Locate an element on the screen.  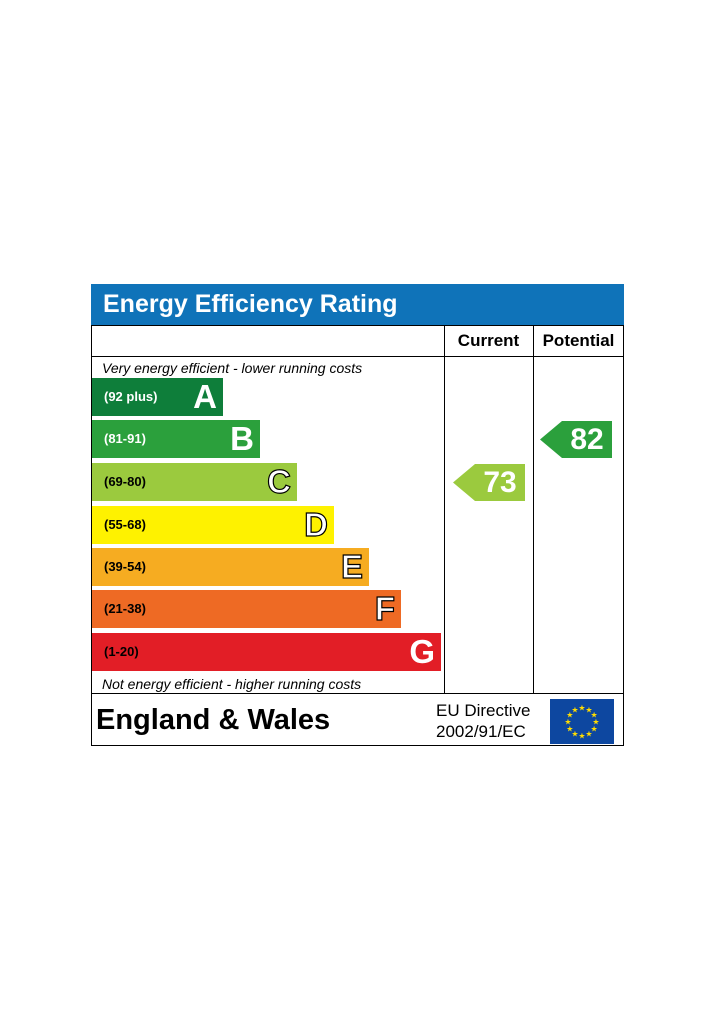
band-range-label: (39-54) is located at coordinates (125, 566).